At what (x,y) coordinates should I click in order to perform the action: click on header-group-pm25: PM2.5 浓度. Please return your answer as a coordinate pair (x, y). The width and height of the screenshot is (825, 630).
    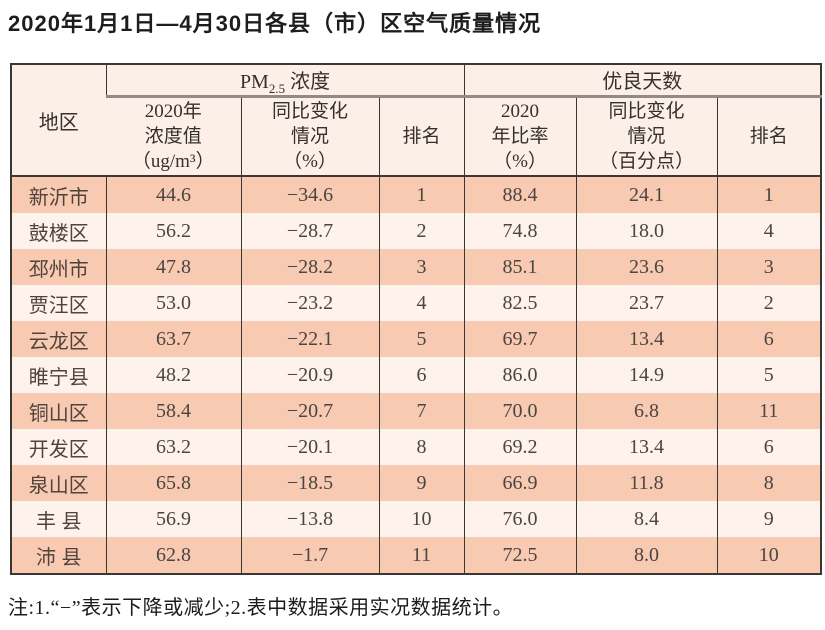
    Looking at the image, I should click on (285, 81).